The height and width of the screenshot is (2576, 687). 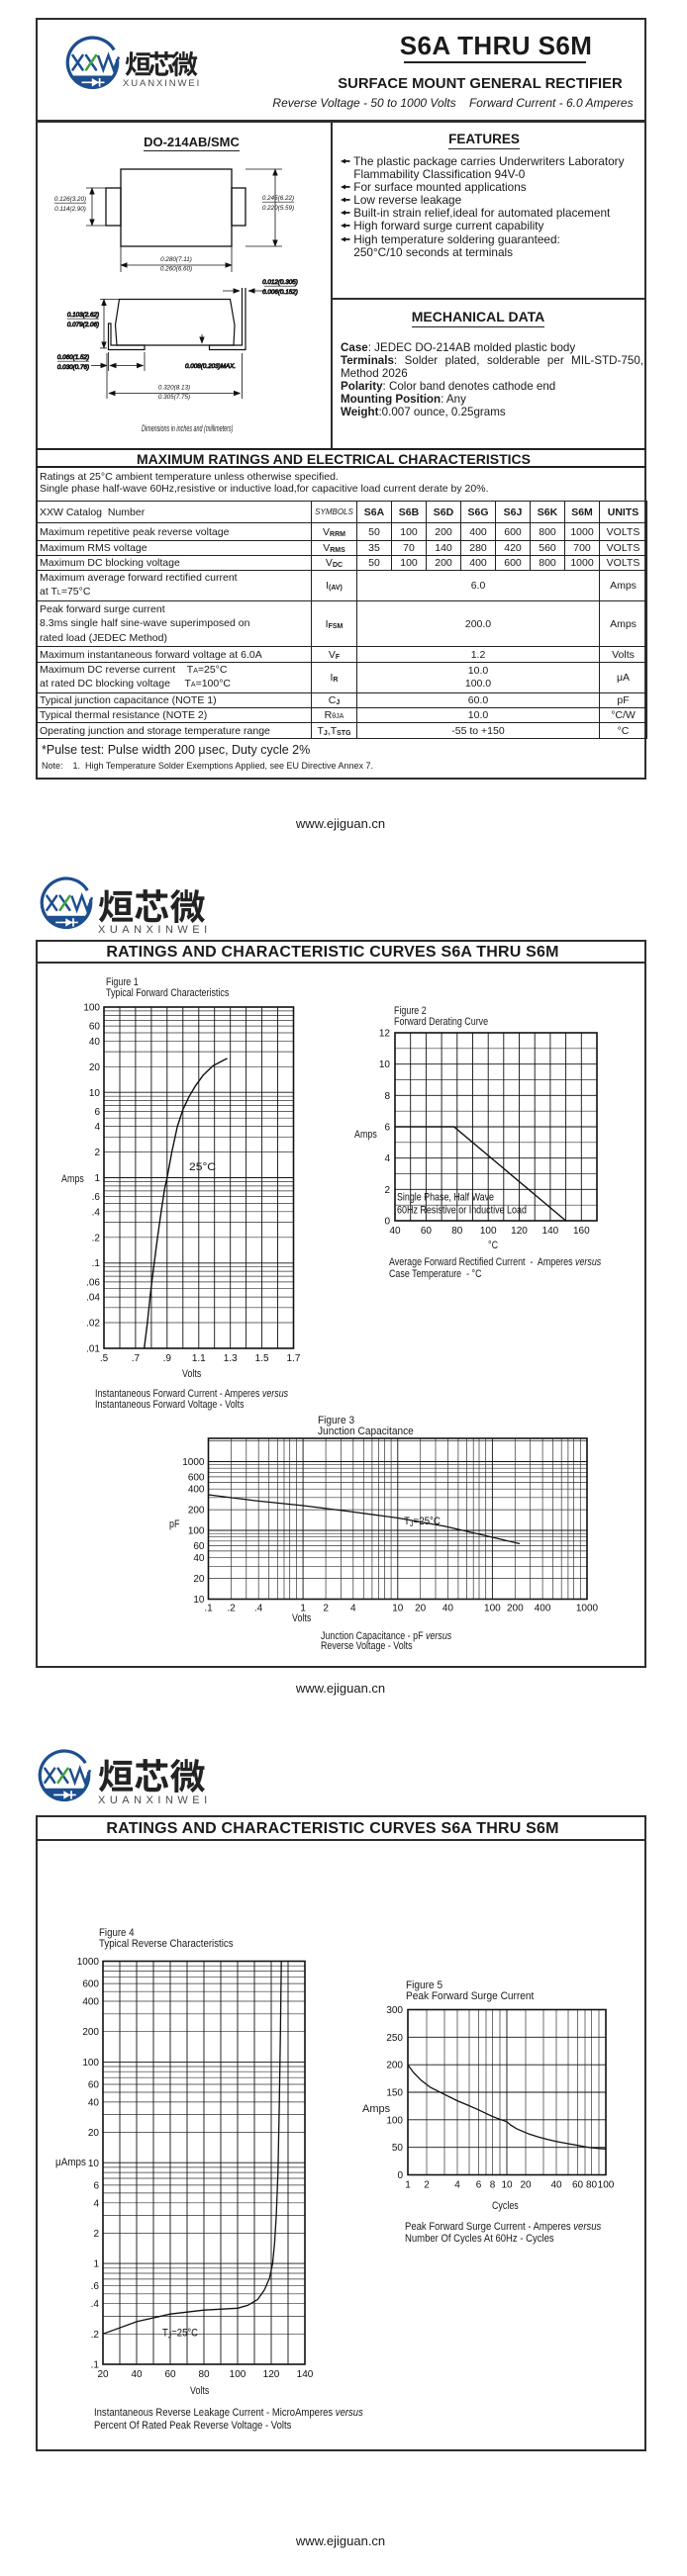 What do you see at coordinates (96, 2287) in the screenshot?
I see `svg-text: .6` at bounding box center [96, 2287].